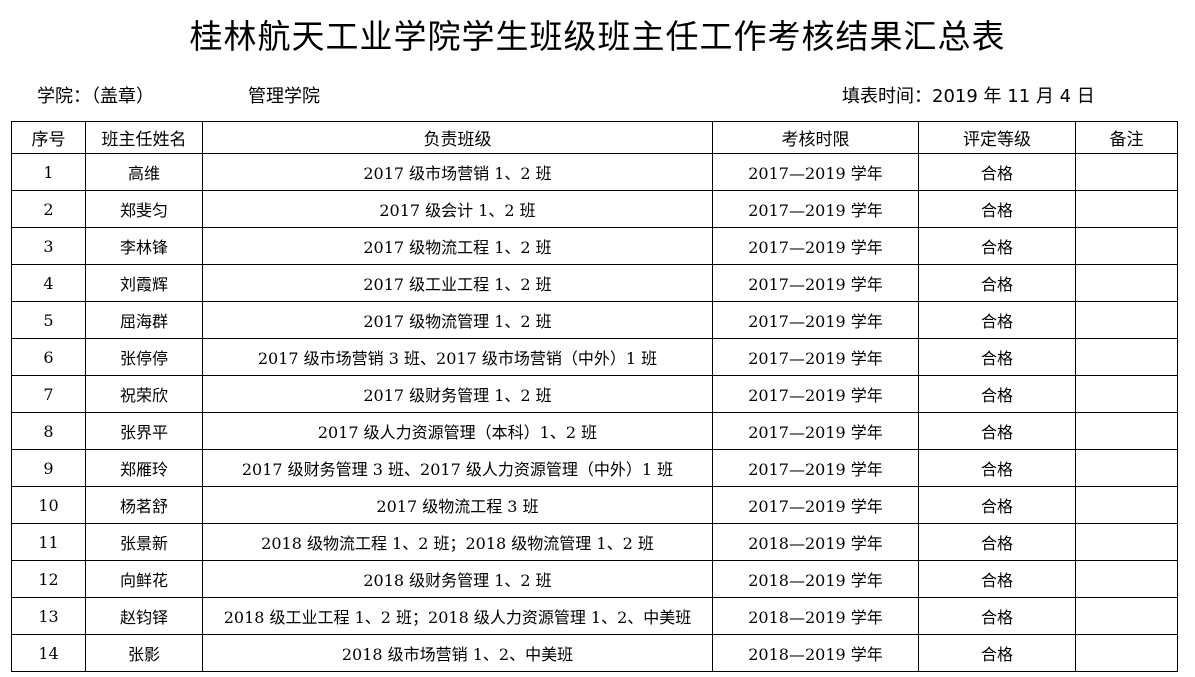 The height and width of the screenshot is (677, 1195). Describe the element at coordinates (144, 579) in the screenshot. I see `teacher-name: 向鲜花` at that location.